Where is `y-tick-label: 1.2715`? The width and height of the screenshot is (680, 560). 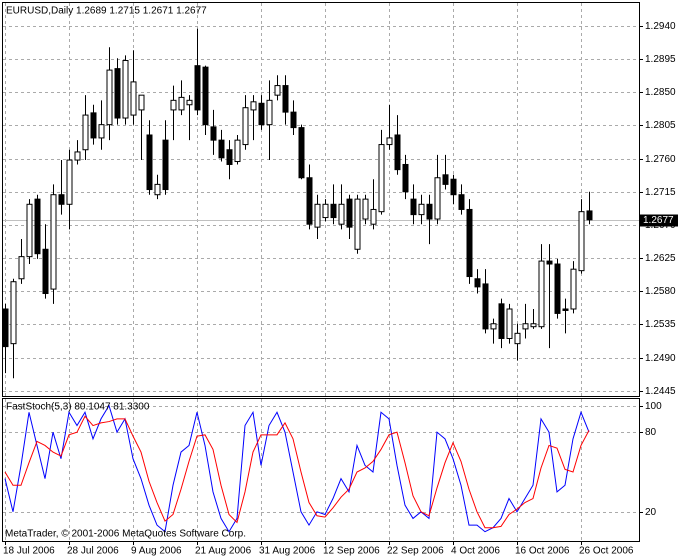 y-tick-label: 1.2715 is located at coordinates (660, 192).